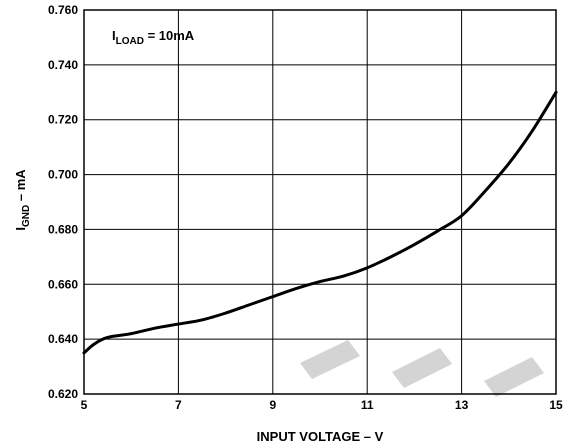  What do you see at coordinates (63, 284) in the screenshot?
I see `y-tick-label: 0.660` at bounding box center [63, 284].